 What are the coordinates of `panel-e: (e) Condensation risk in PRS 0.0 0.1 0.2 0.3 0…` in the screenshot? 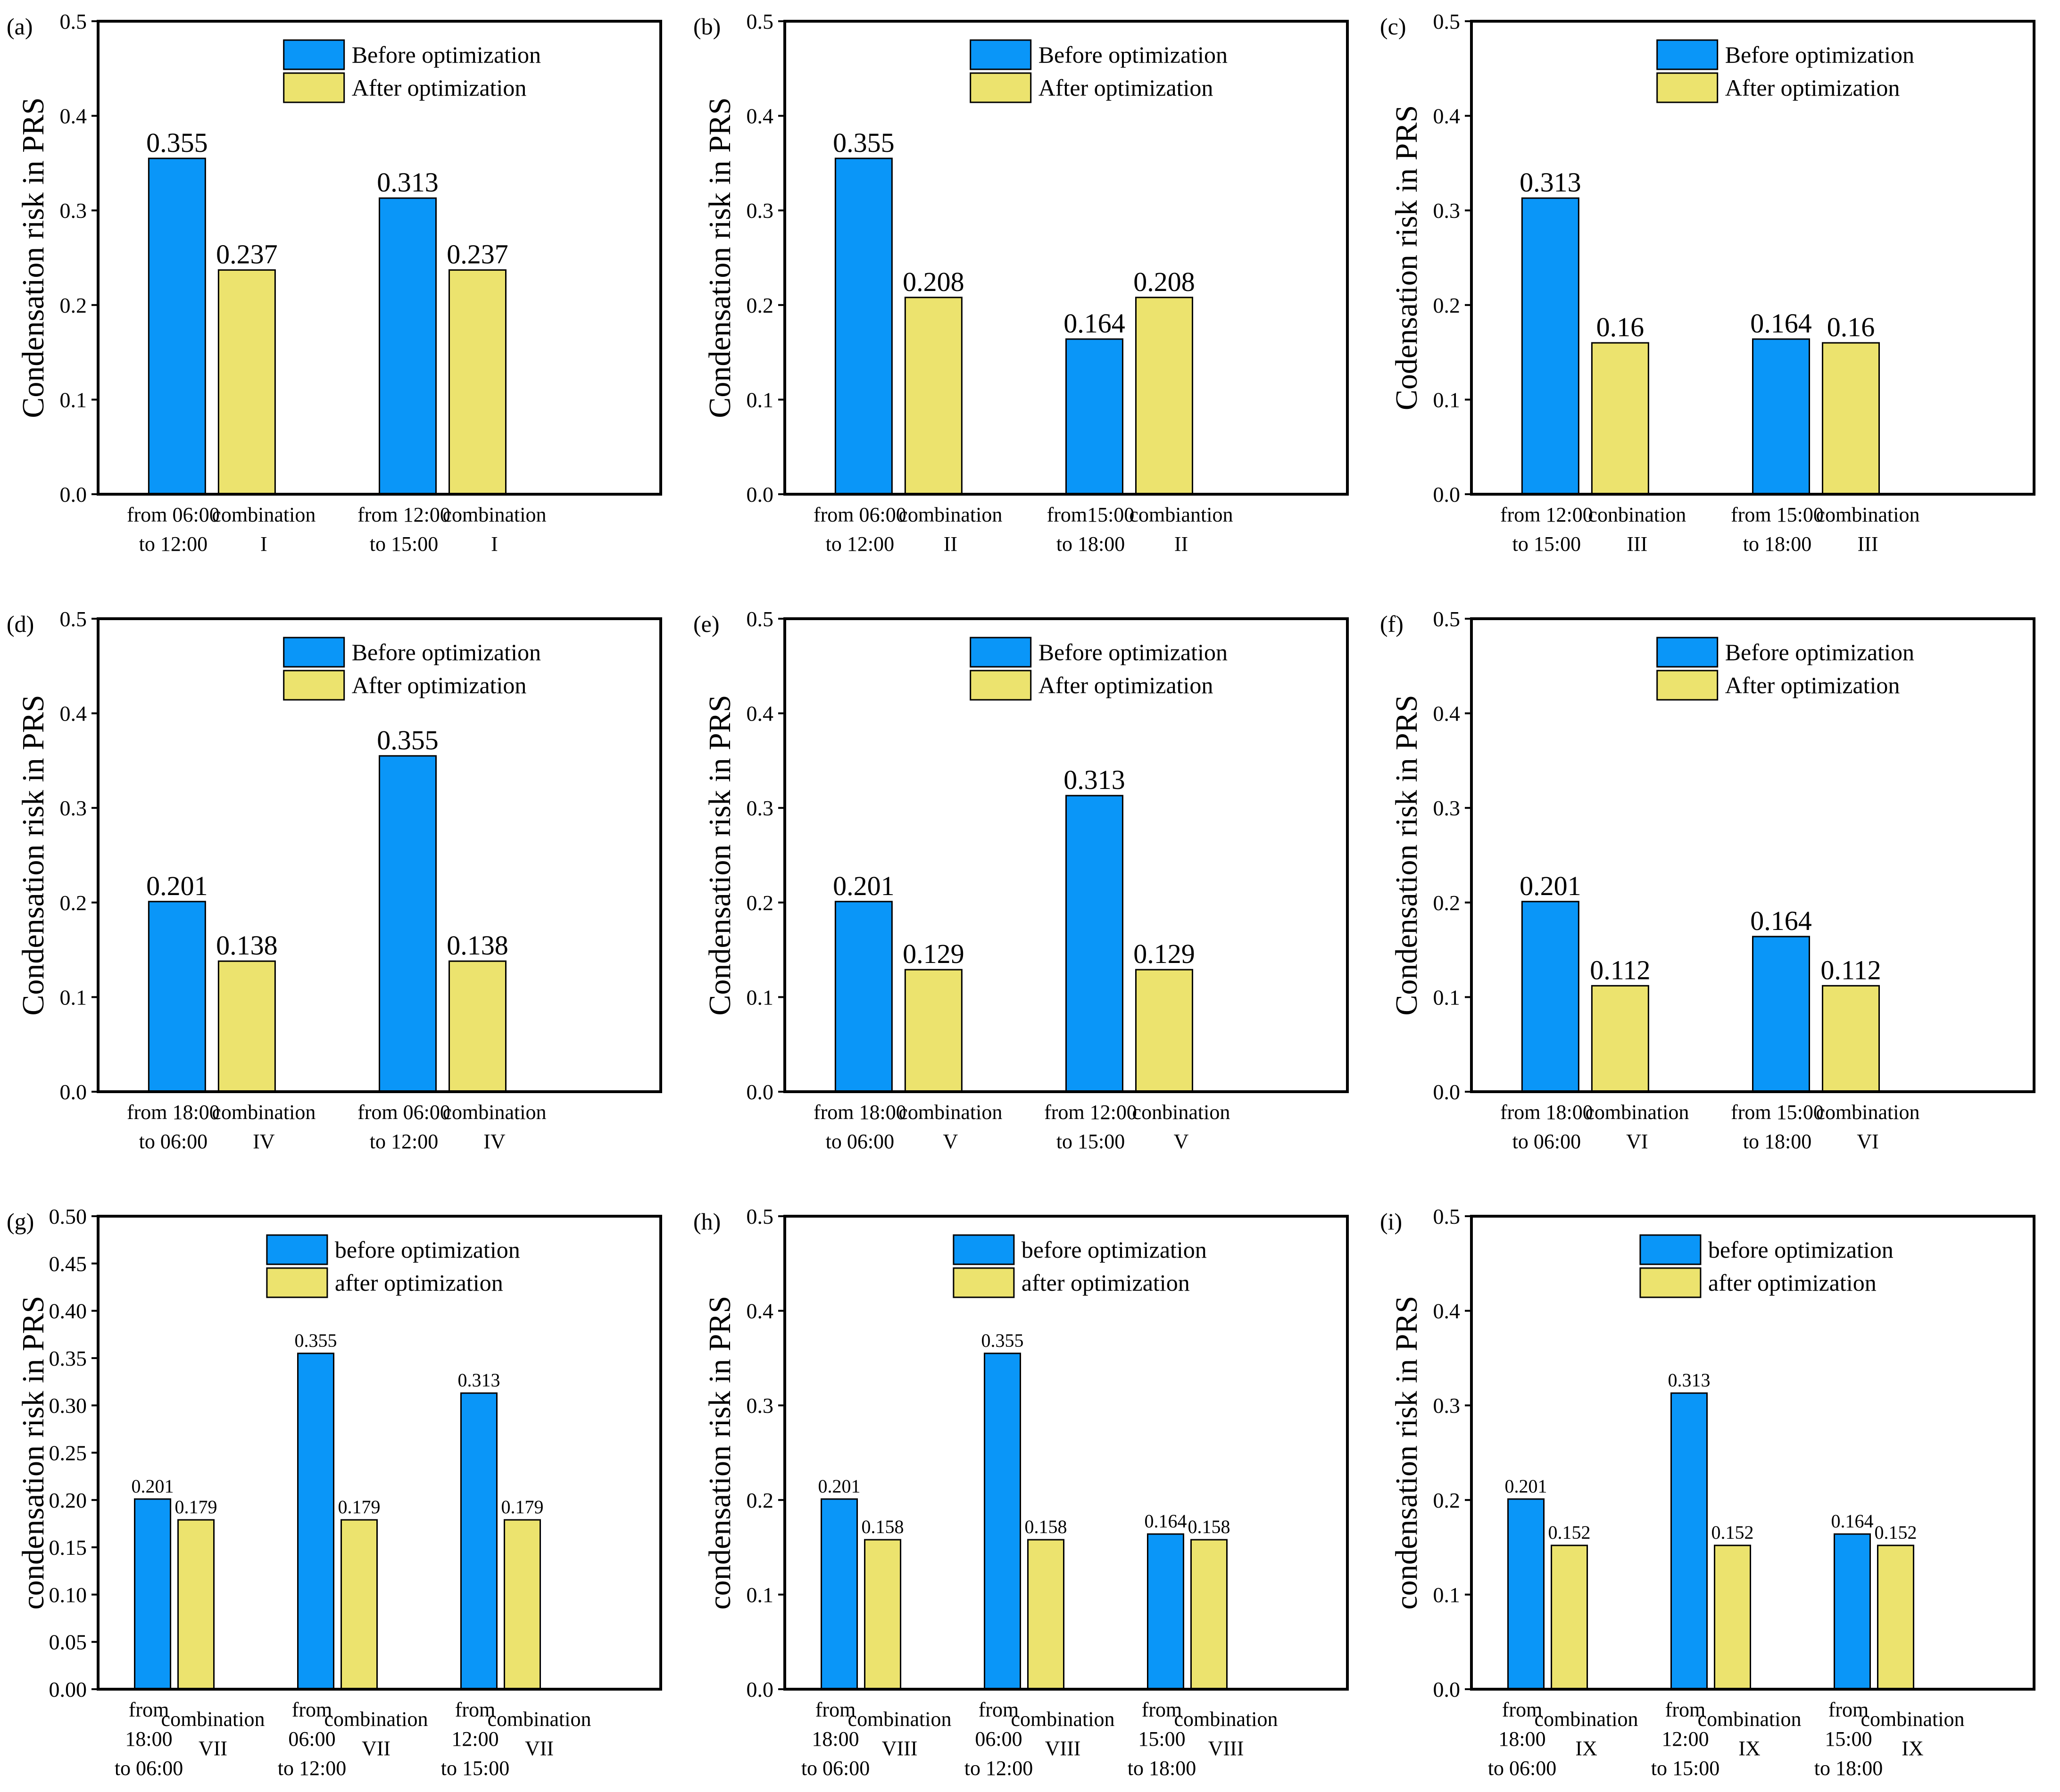 It's located at (1021, 880).